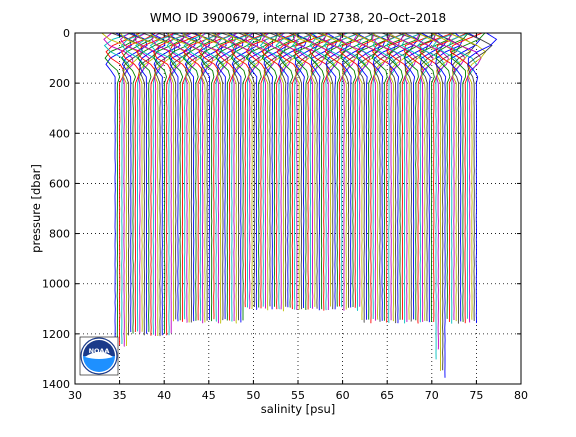 The image size is (576, 437). I want to click on x-tick-label: 70, so click(432, 395).